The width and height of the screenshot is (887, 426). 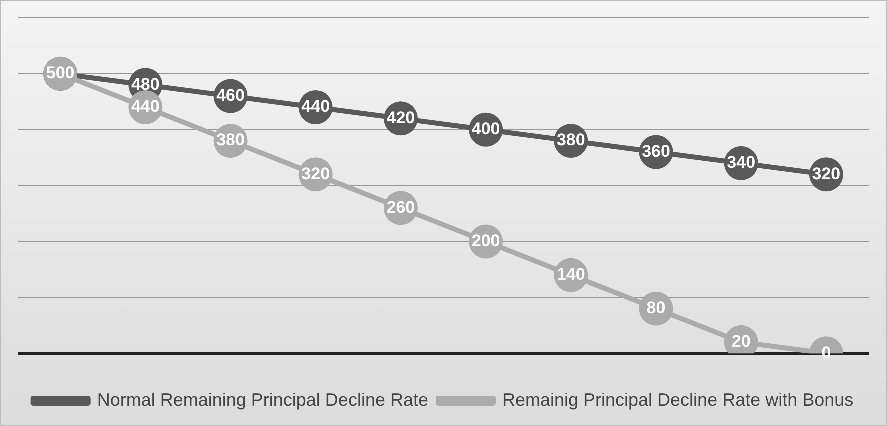 What do you see at coordinates (145, 84) in the screenshot?
I see `data-label: 480` at bounding box center [145, 84].